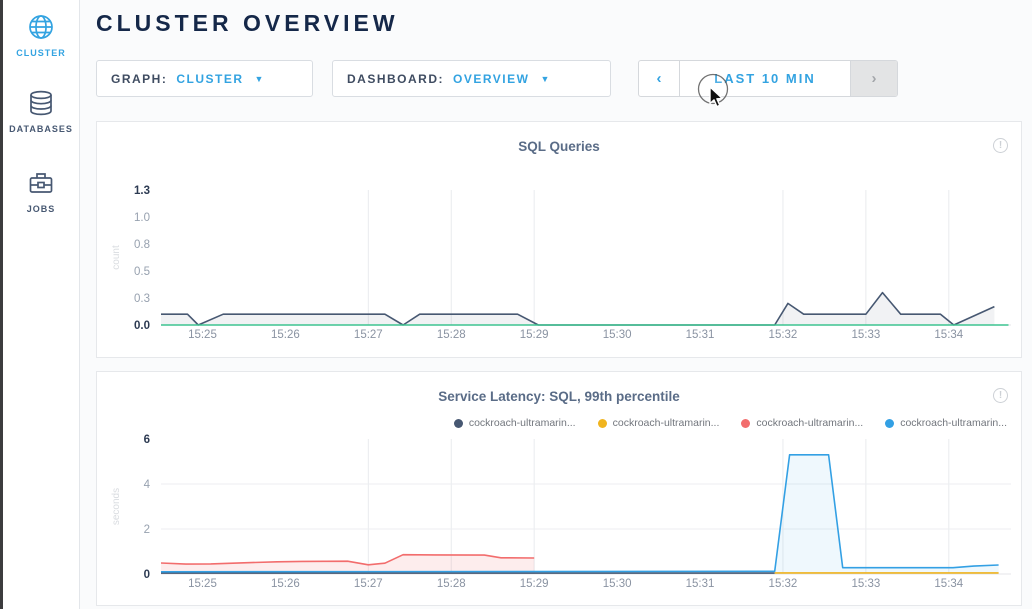  What do you see at coordinates (559, 146) in the screenshot?
I see `chart-title: SQL Queries` at bounding box center [559, 146].